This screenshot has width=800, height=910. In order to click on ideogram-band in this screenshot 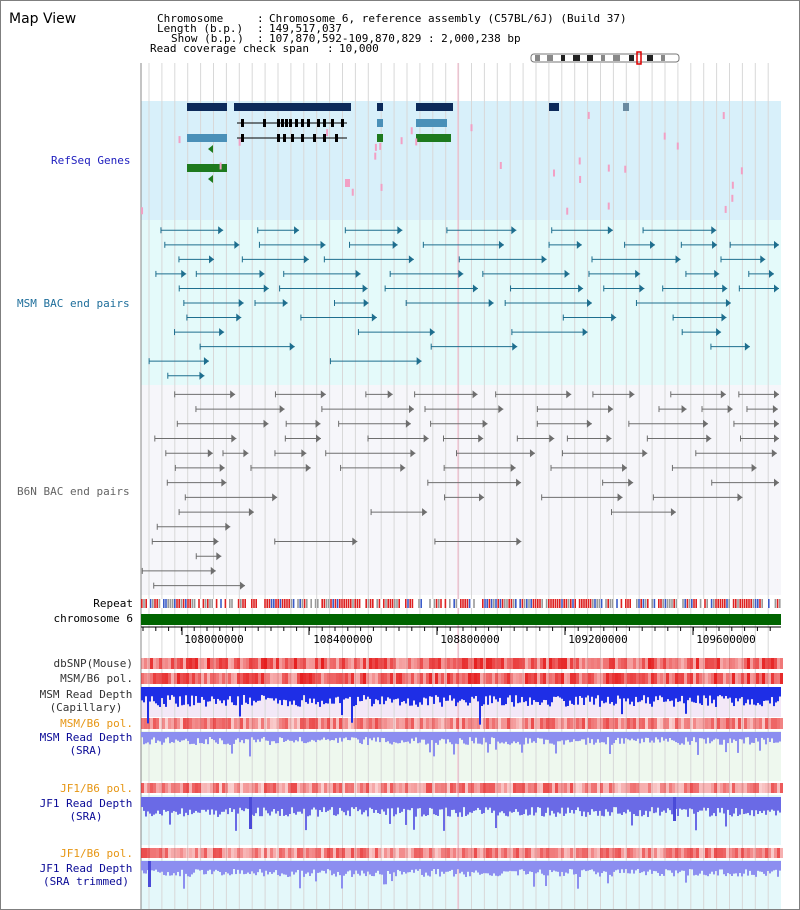, I will do `click(650, 58)`.